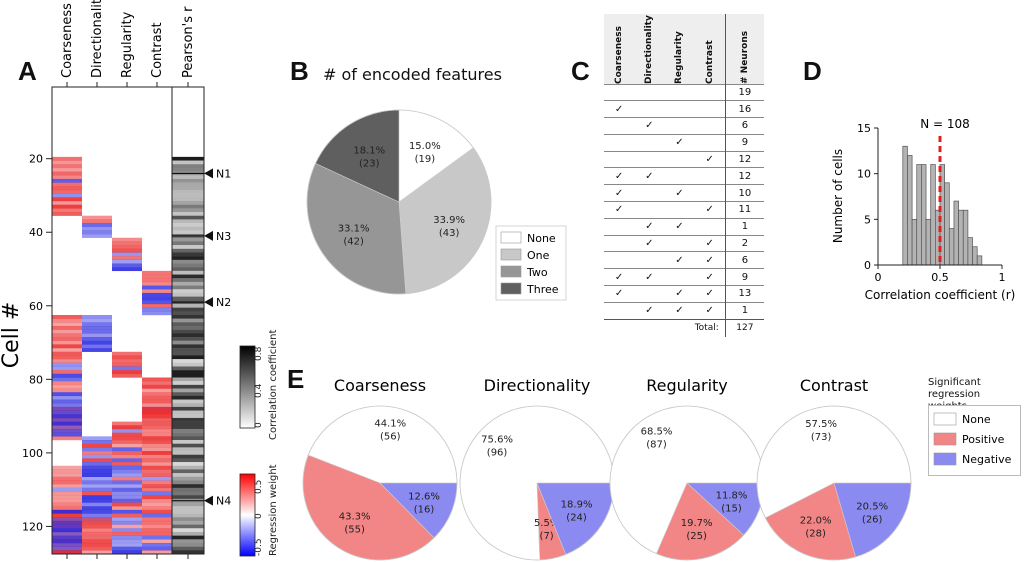 The height and width of the screenshot is (562, 1024). What do you see at coordinates (259, 487) in the screenshot?
I see `reg-tick-2: 0.5` at bounding box center [259, 487].